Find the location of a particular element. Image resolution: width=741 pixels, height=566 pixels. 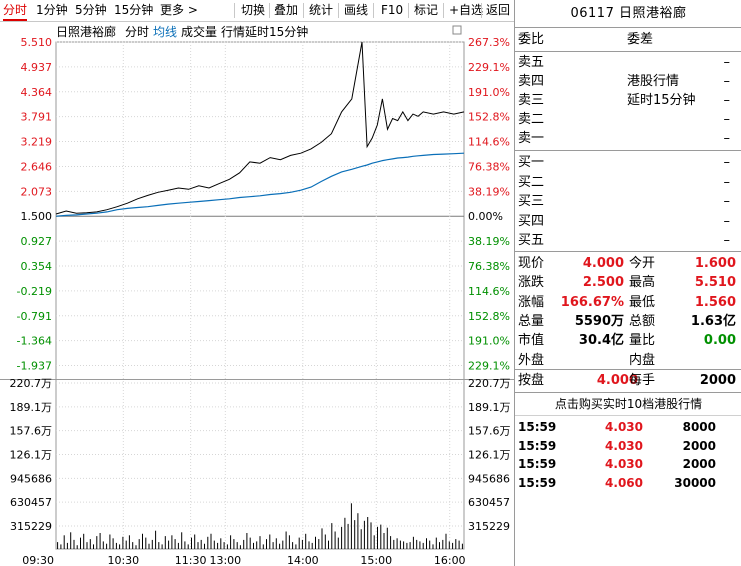

mark-button: 标记 is located at coordinates (426, 10).